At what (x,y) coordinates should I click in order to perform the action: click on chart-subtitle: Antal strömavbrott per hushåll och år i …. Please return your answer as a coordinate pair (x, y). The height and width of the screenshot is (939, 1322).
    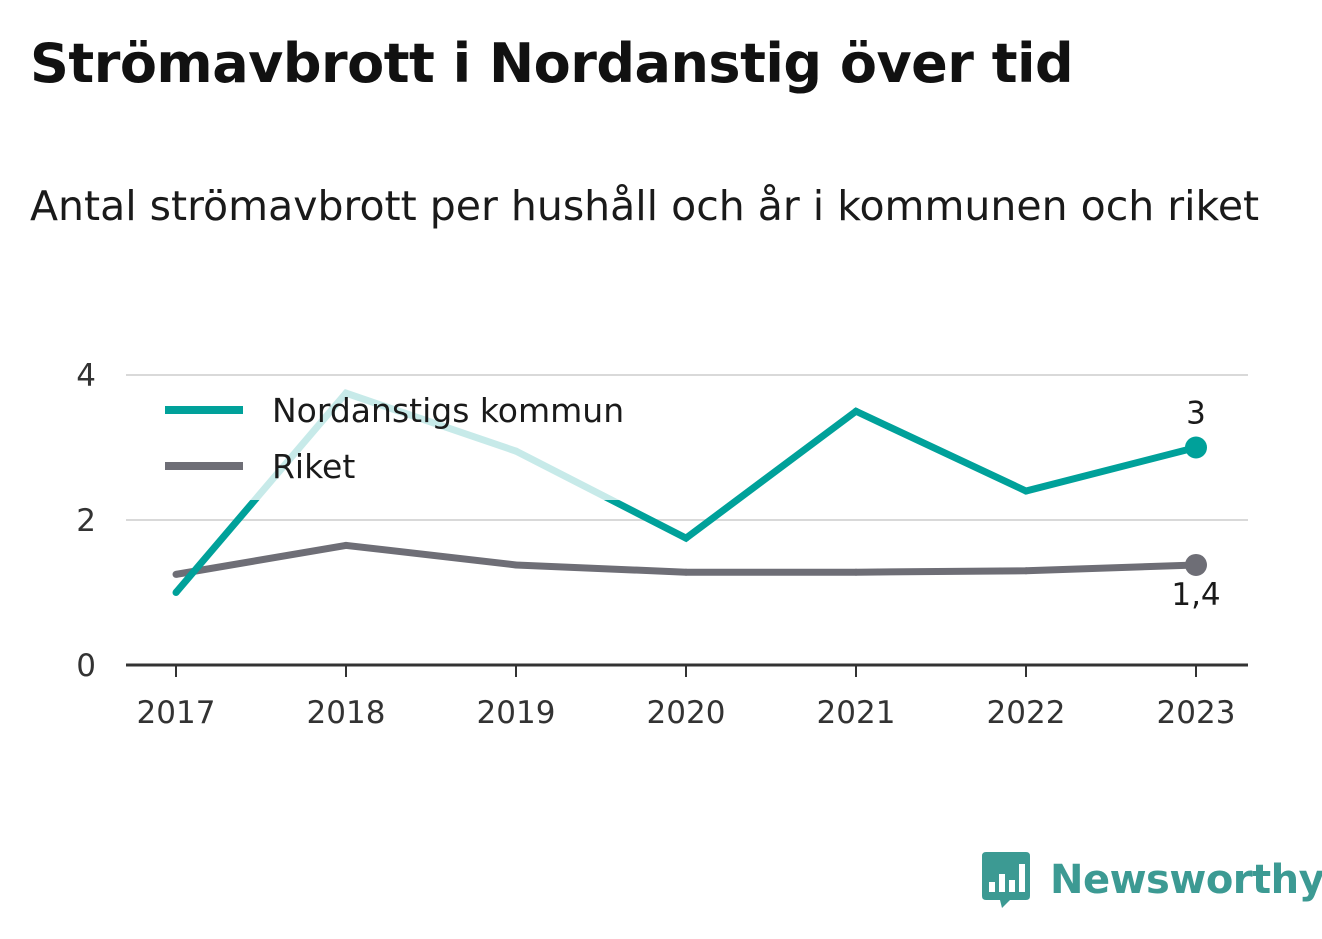
    Looking at the image, I should click on (645, 206).